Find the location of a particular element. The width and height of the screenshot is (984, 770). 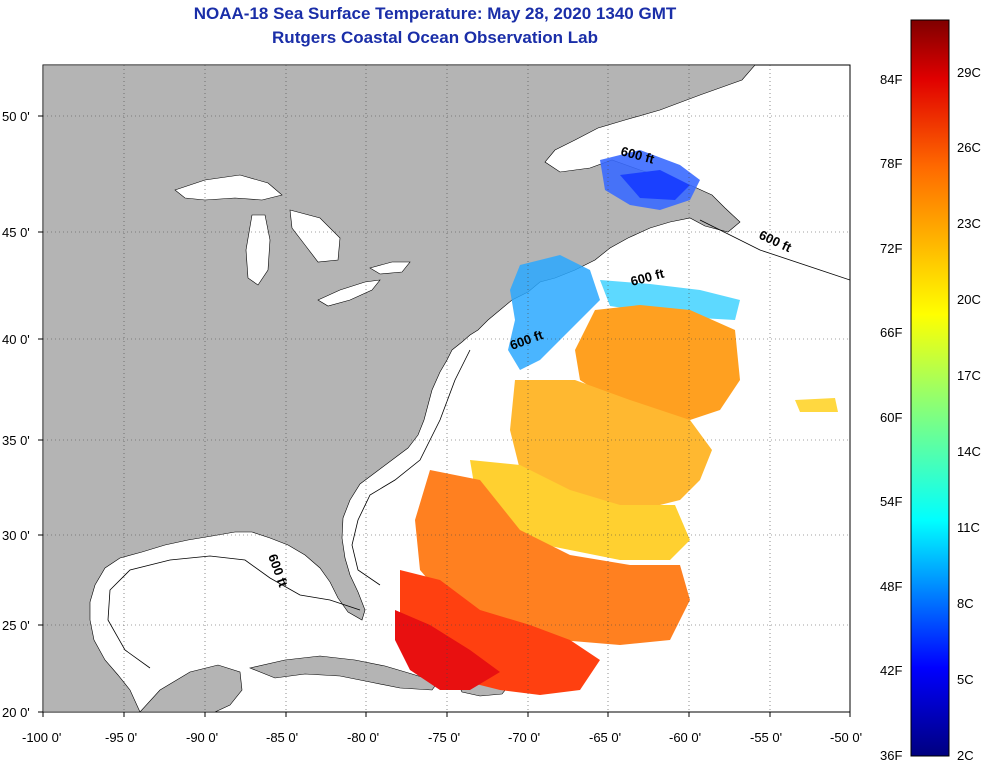

colorbar-f-label: 84F is located at coordinates (891, 79).